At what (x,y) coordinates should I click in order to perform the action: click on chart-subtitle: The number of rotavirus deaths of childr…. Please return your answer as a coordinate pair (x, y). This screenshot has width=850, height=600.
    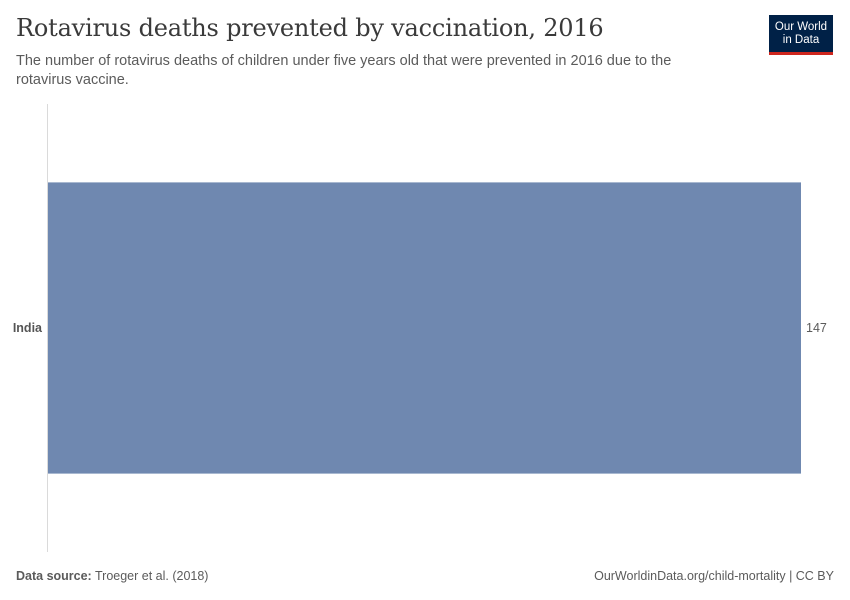
    Looking at the image, I should click on (344, 70).